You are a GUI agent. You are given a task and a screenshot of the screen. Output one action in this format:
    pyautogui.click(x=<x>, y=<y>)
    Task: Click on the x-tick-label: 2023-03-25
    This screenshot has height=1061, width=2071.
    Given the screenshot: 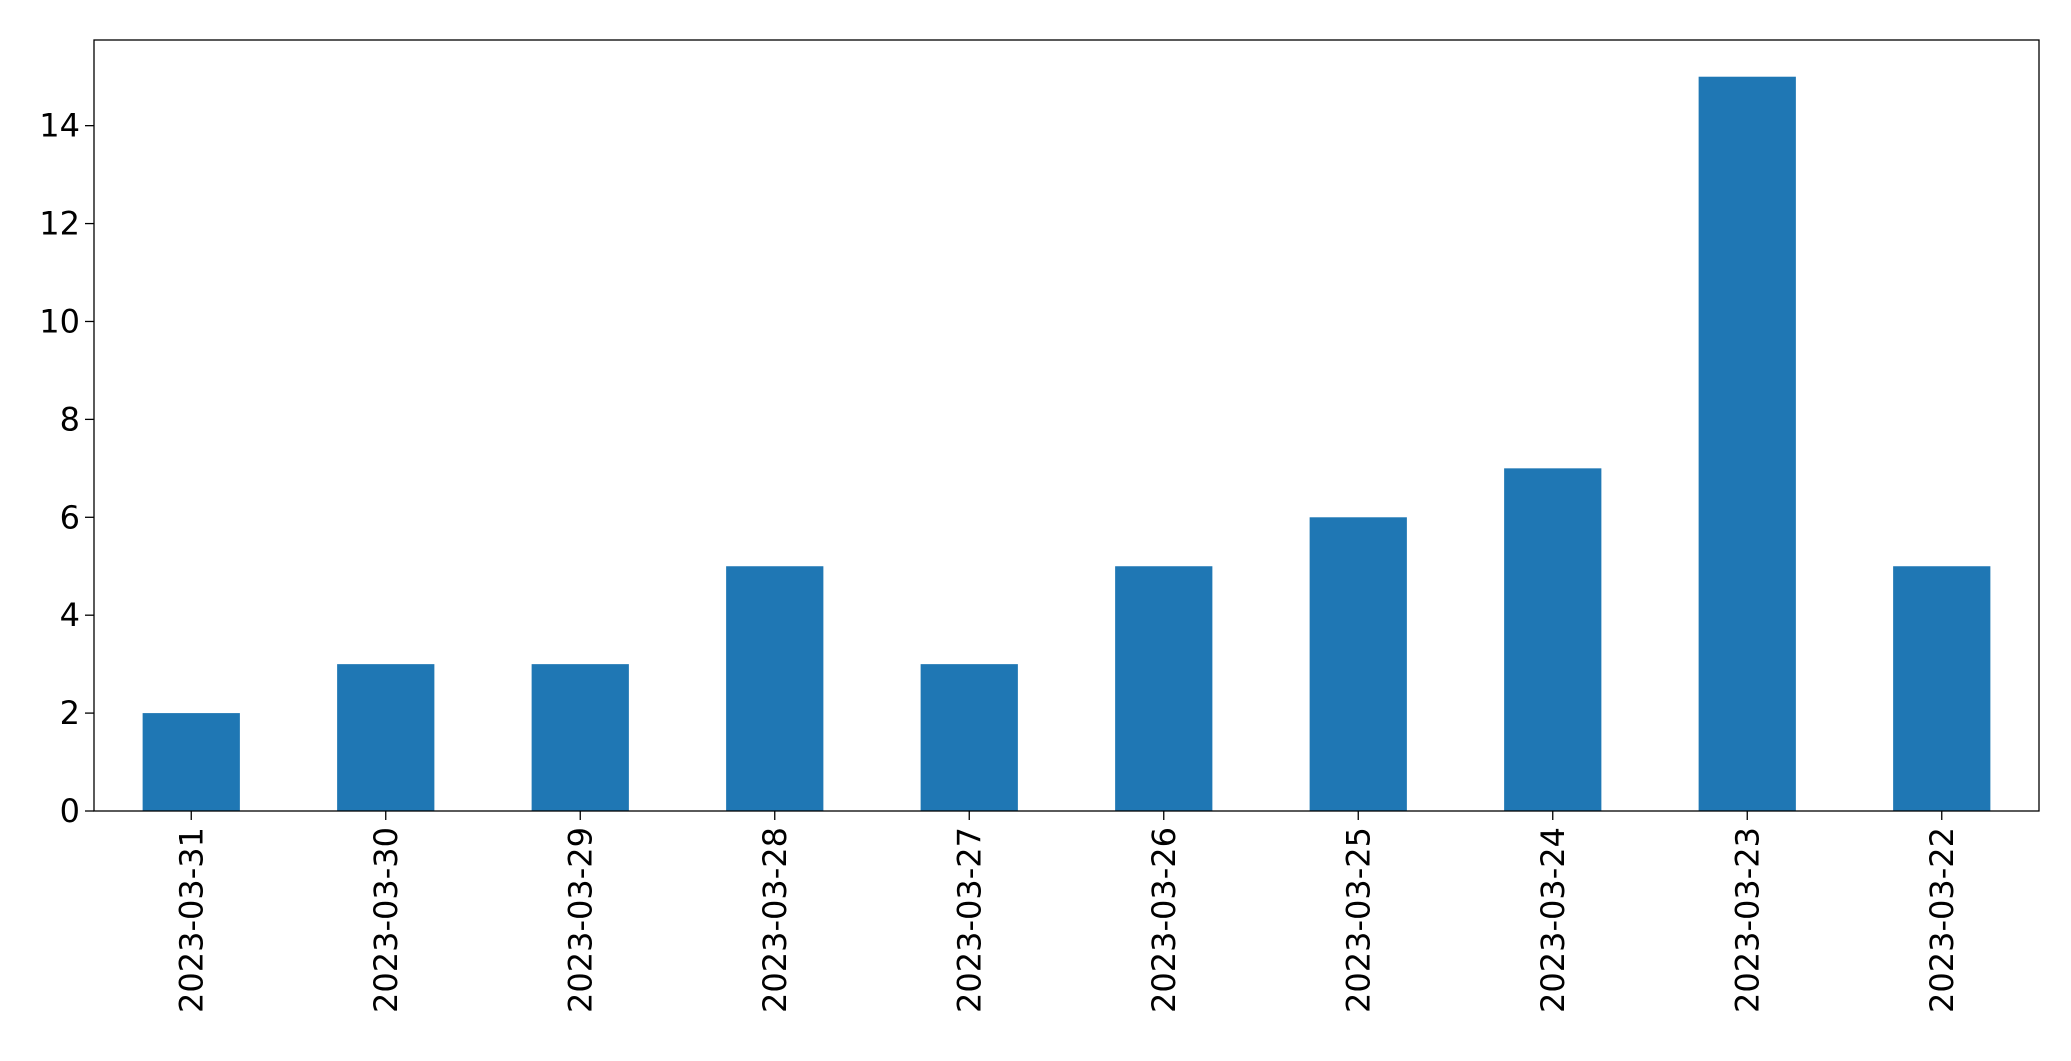 What is the action you would take?
    pyautogui.click(x=1358, y=920)
    